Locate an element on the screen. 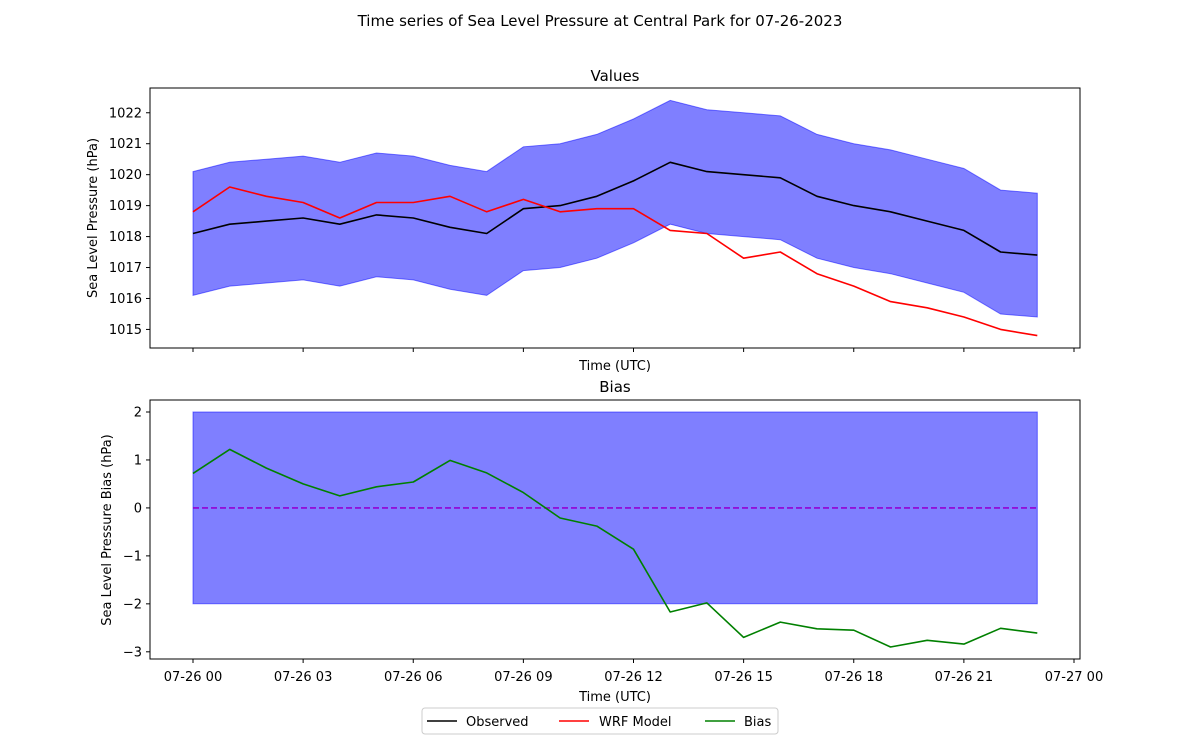 The image size is (1200, 741). legend-bias-label: Bias is located at coordinates (757, 722).